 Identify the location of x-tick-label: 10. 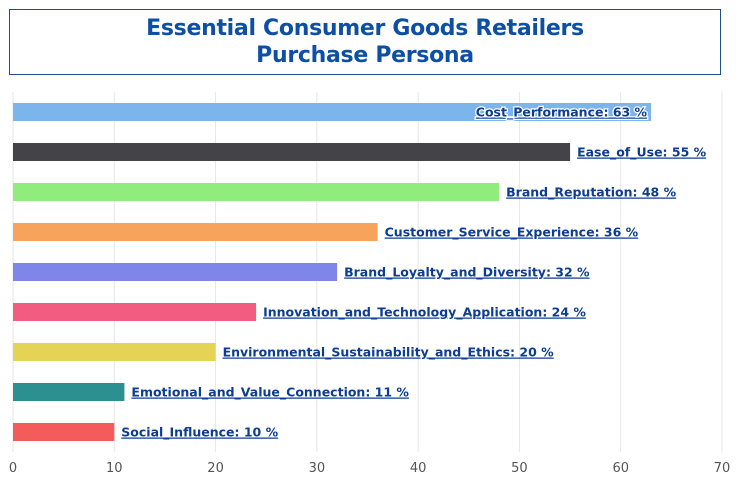
(114, 468).